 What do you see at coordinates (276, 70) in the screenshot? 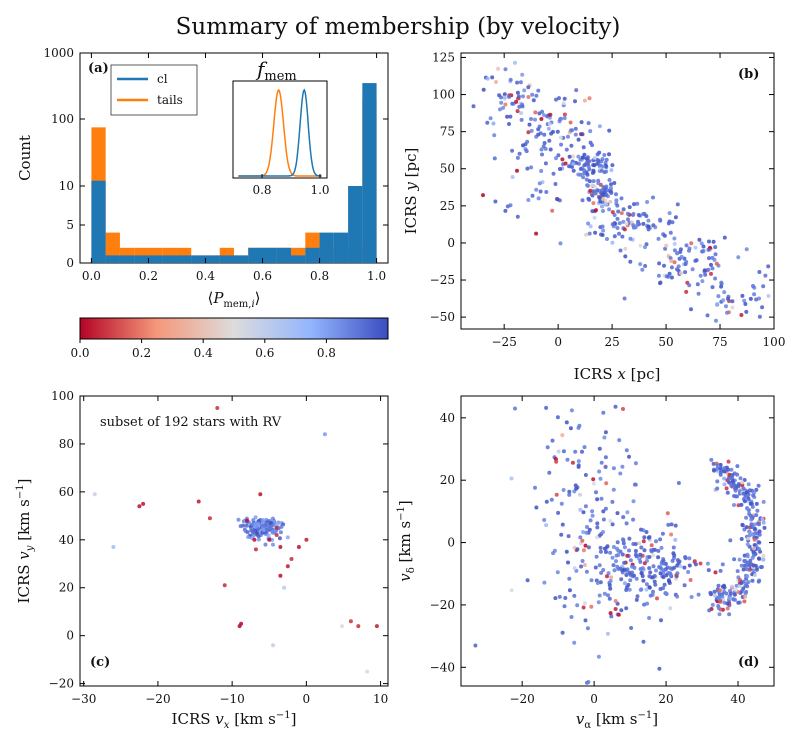
I see `inset-title: fmem` at bounding box center [276, 70].